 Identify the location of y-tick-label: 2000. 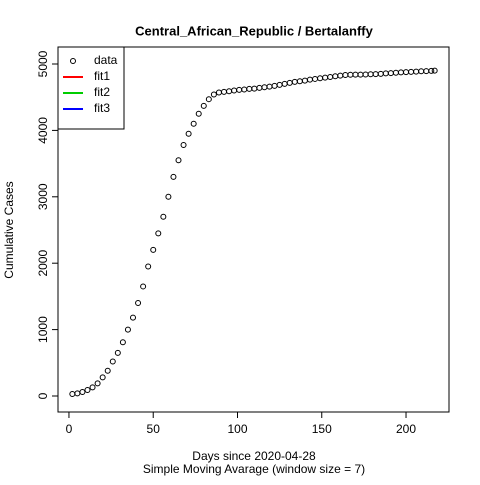
(43, 263).